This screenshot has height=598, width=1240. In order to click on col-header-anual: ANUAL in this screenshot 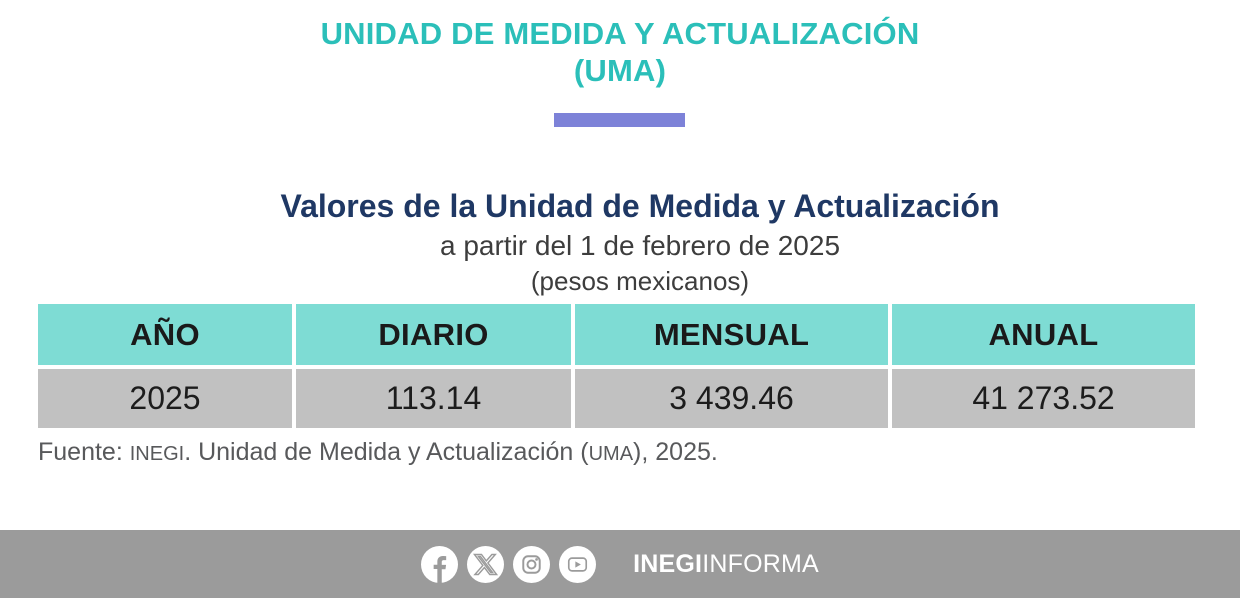, I will do `click(1043, 334)`.